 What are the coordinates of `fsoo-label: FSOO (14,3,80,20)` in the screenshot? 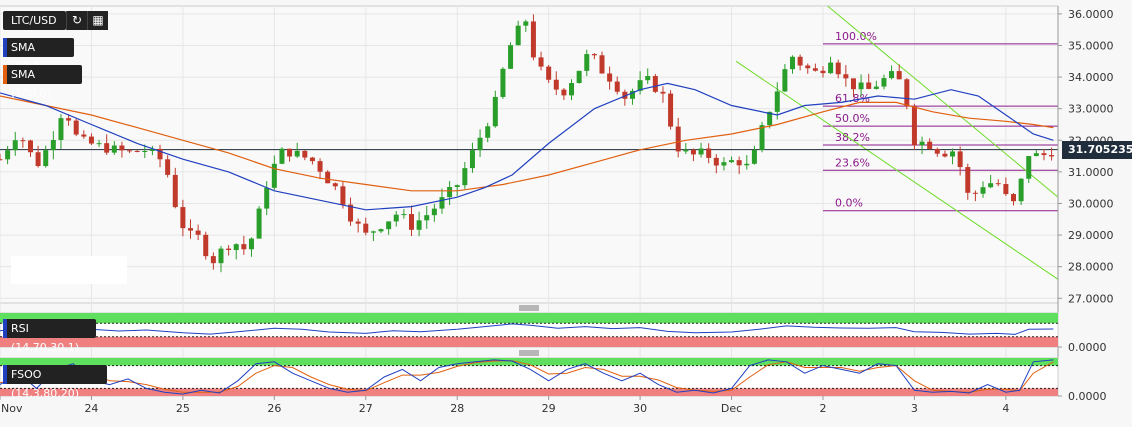 It's located at (55, 382).